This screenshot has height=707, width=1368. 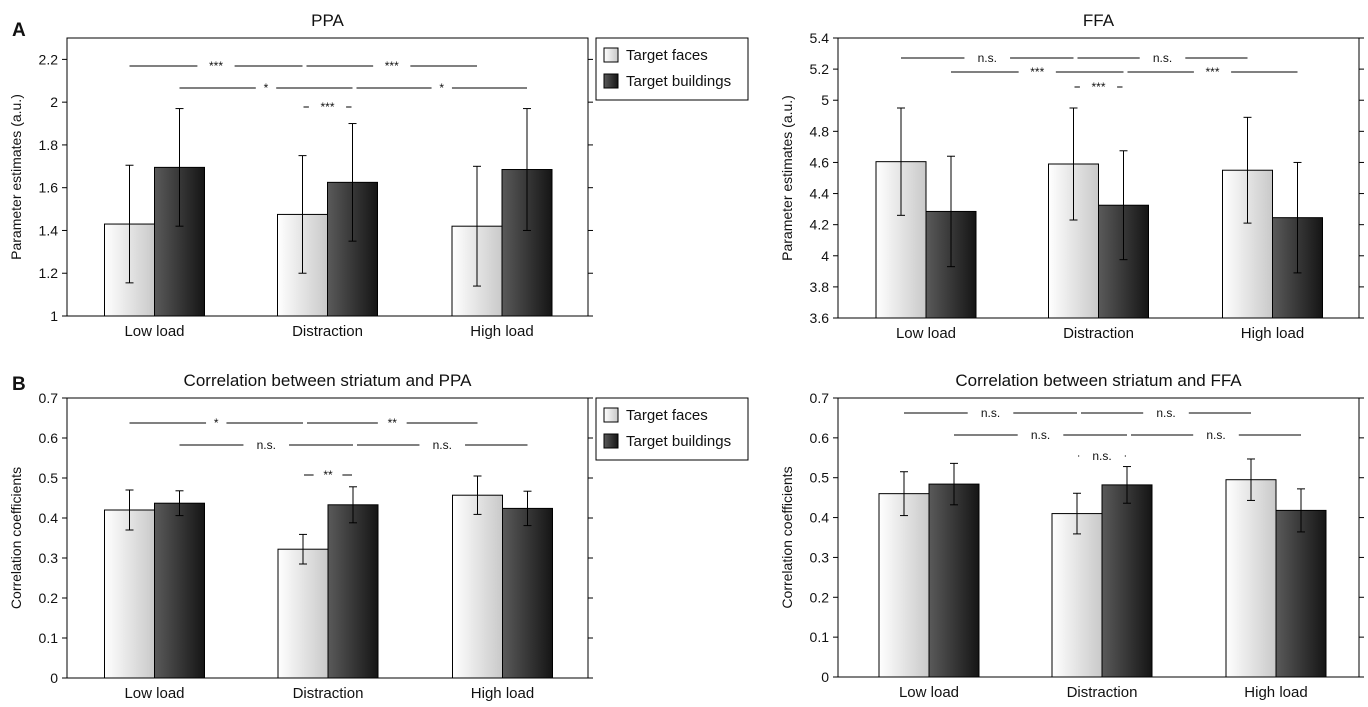 I want to click on chart-title-3: Correlation between striatum and PPA, so click(x=328, y=380).